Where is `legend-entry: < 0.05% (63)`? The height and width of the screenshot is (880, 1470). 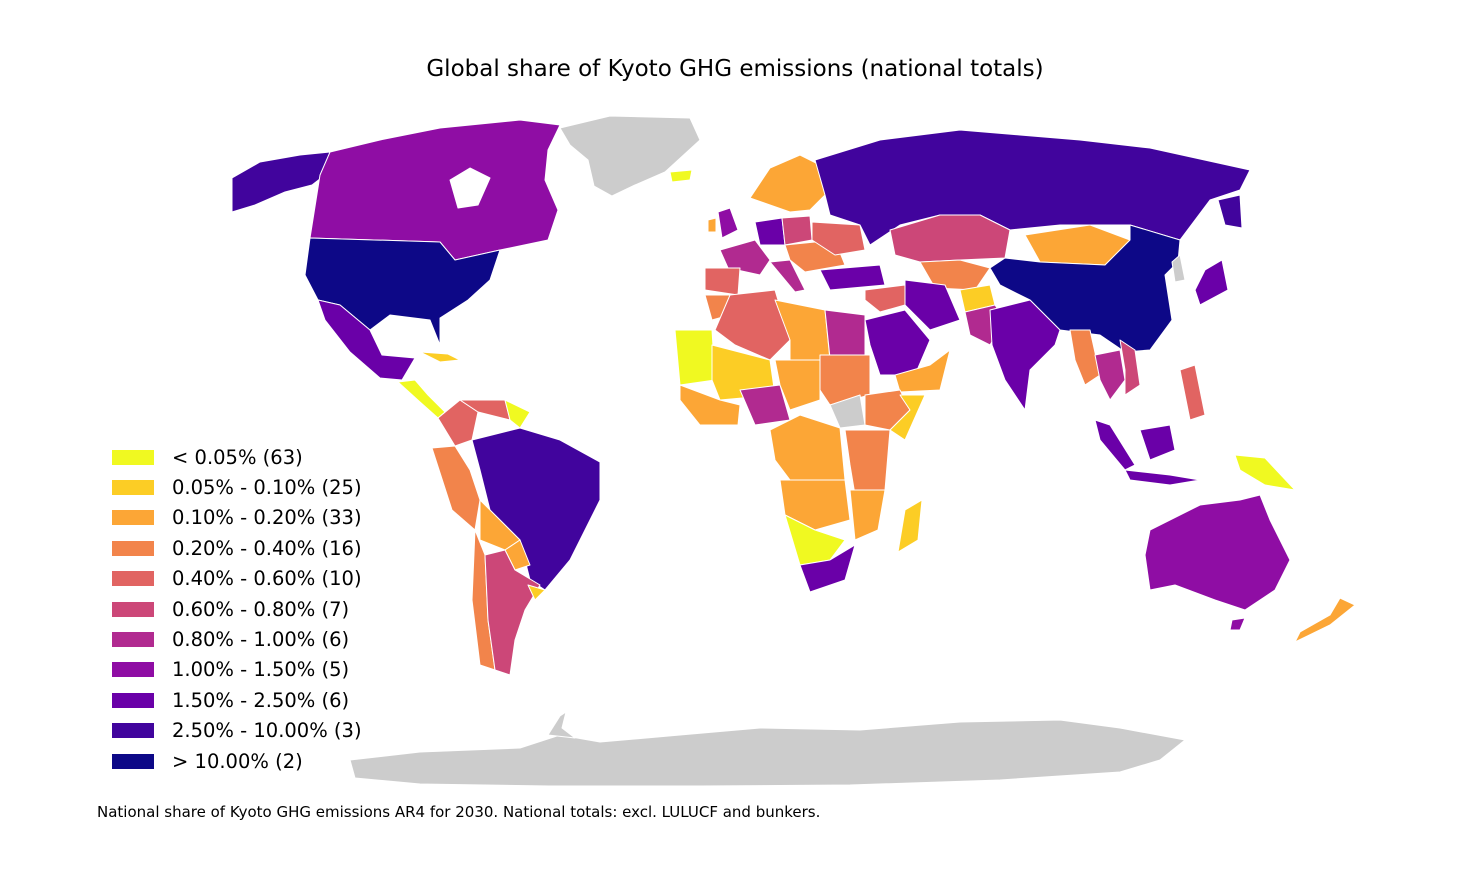
legend-entry: < 0.05% (63) is located at coordinates (237, 457).